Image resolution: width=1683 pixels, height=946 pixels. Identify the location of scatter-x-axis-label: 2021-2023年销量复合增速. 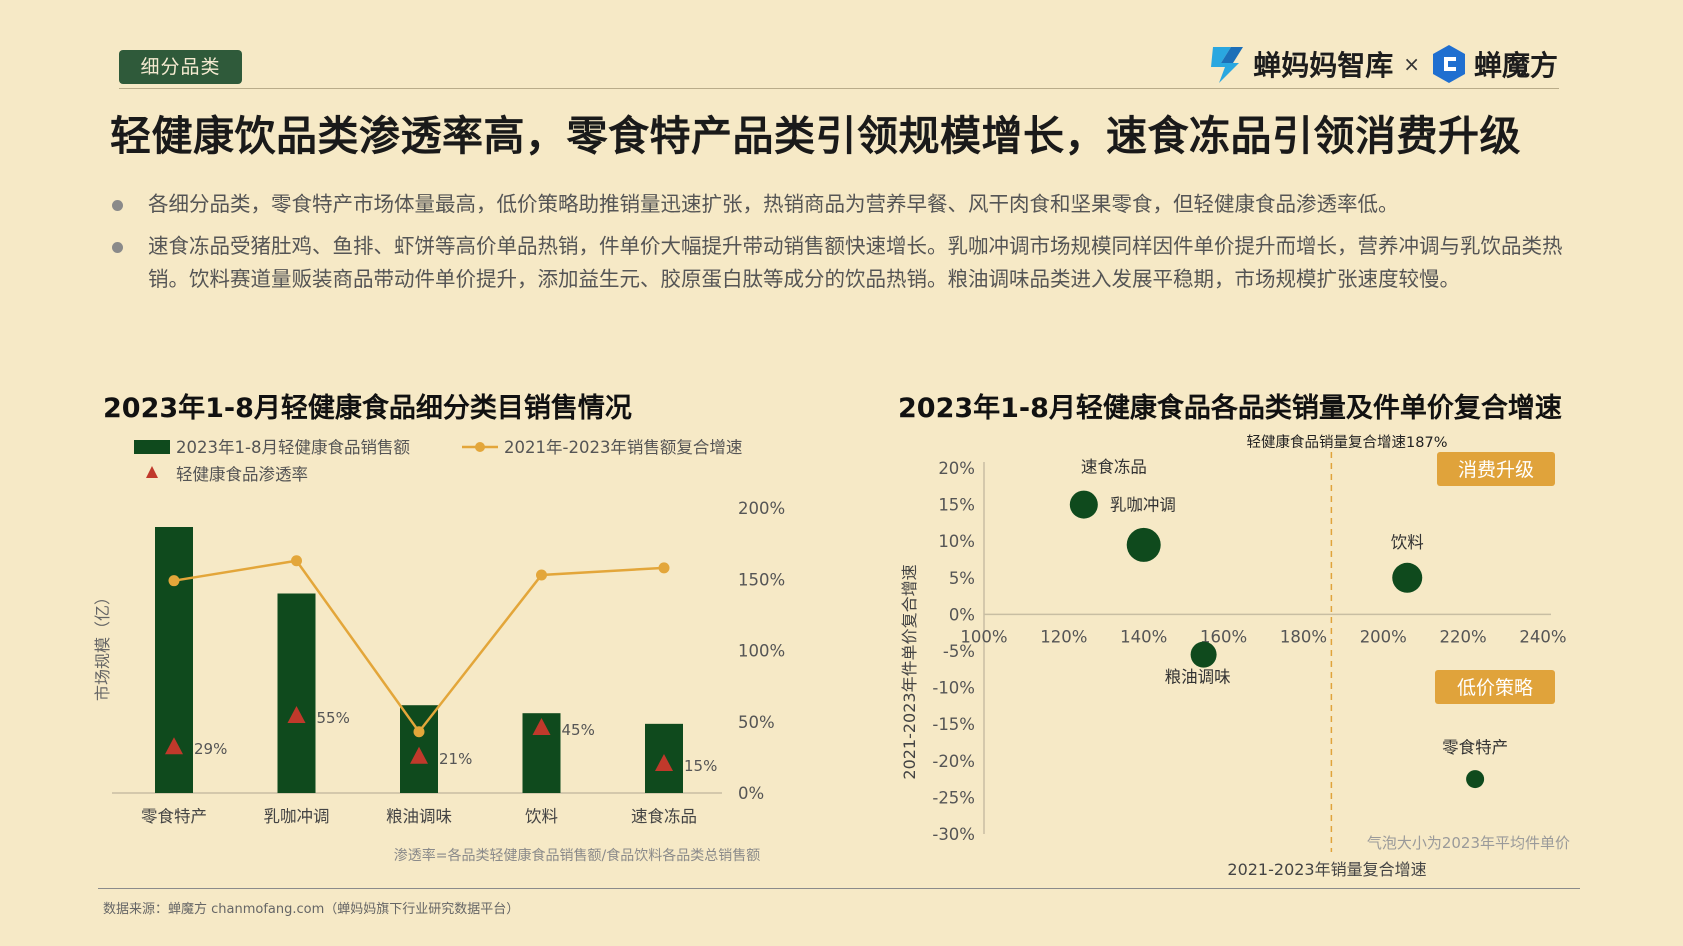
(1326, 869).